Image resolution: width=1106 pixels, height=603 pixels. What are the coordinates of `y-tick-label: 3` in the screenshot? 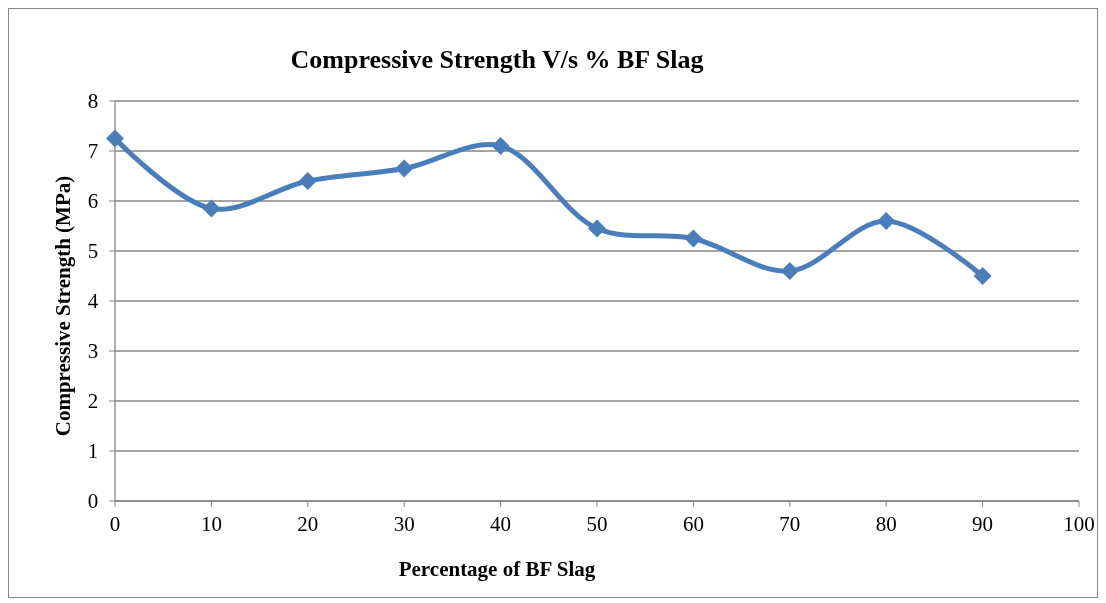 It's located at (93, 351).